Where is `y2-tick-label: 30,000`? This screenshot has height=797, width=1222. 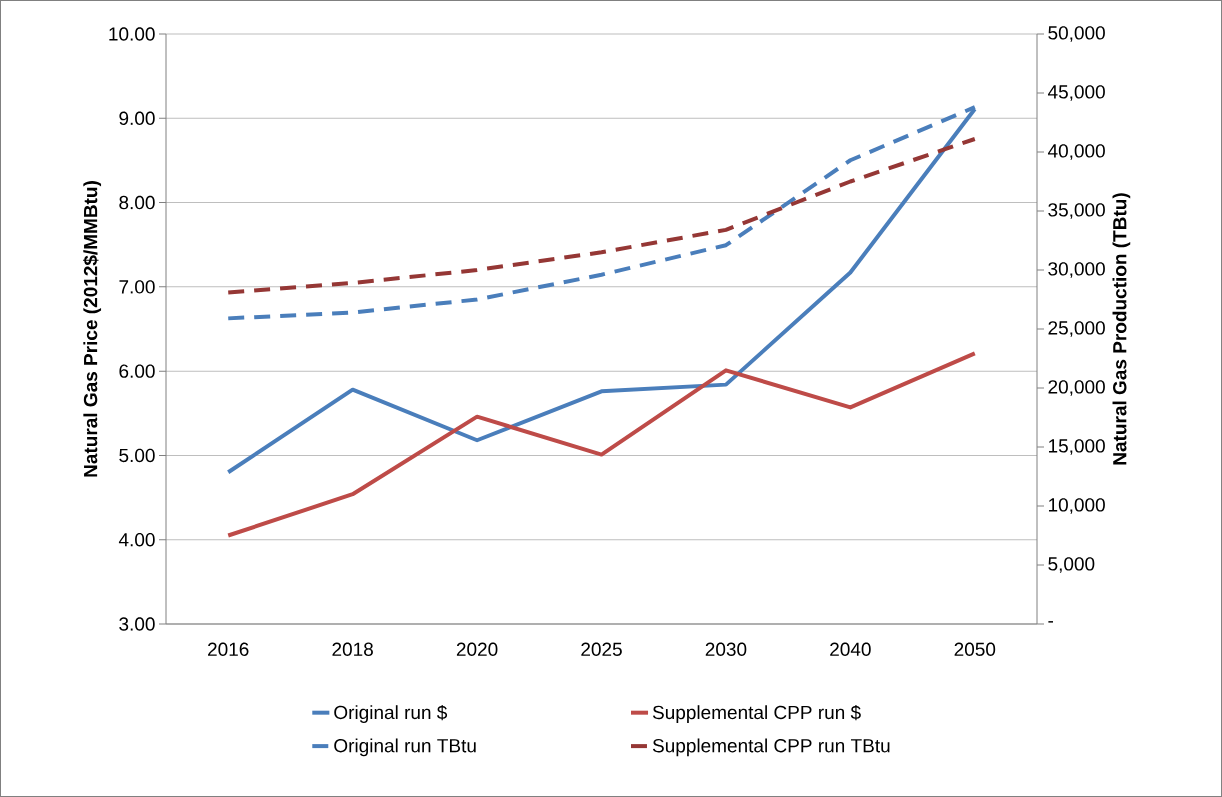 y2-tick-label: 30,000 is located at coordinates (1076, 270).